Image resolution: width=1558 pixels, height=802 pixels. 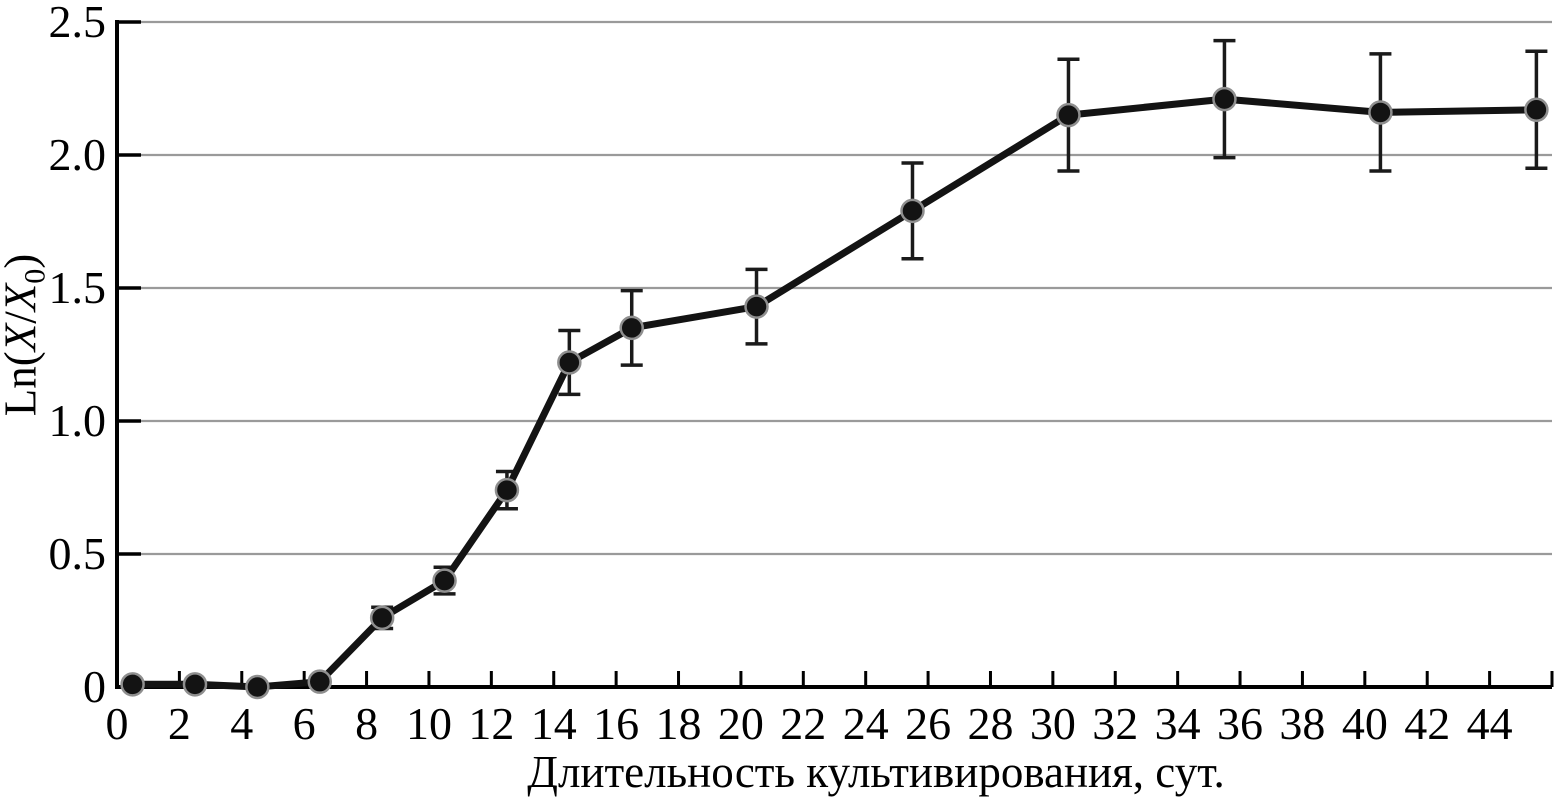 I want to click on x-tick-label: 32, so click(x=1115, y=723).